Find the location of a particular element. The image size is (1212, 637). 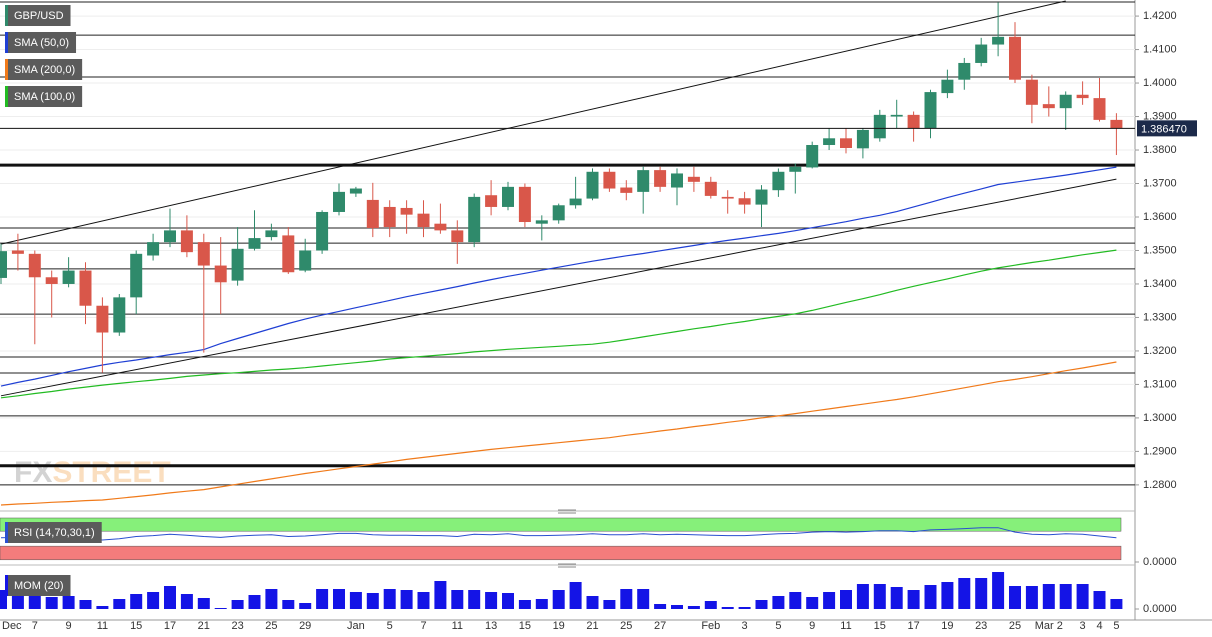

y-tick-label: 1.3100 is located at coordinates (1160, 384).